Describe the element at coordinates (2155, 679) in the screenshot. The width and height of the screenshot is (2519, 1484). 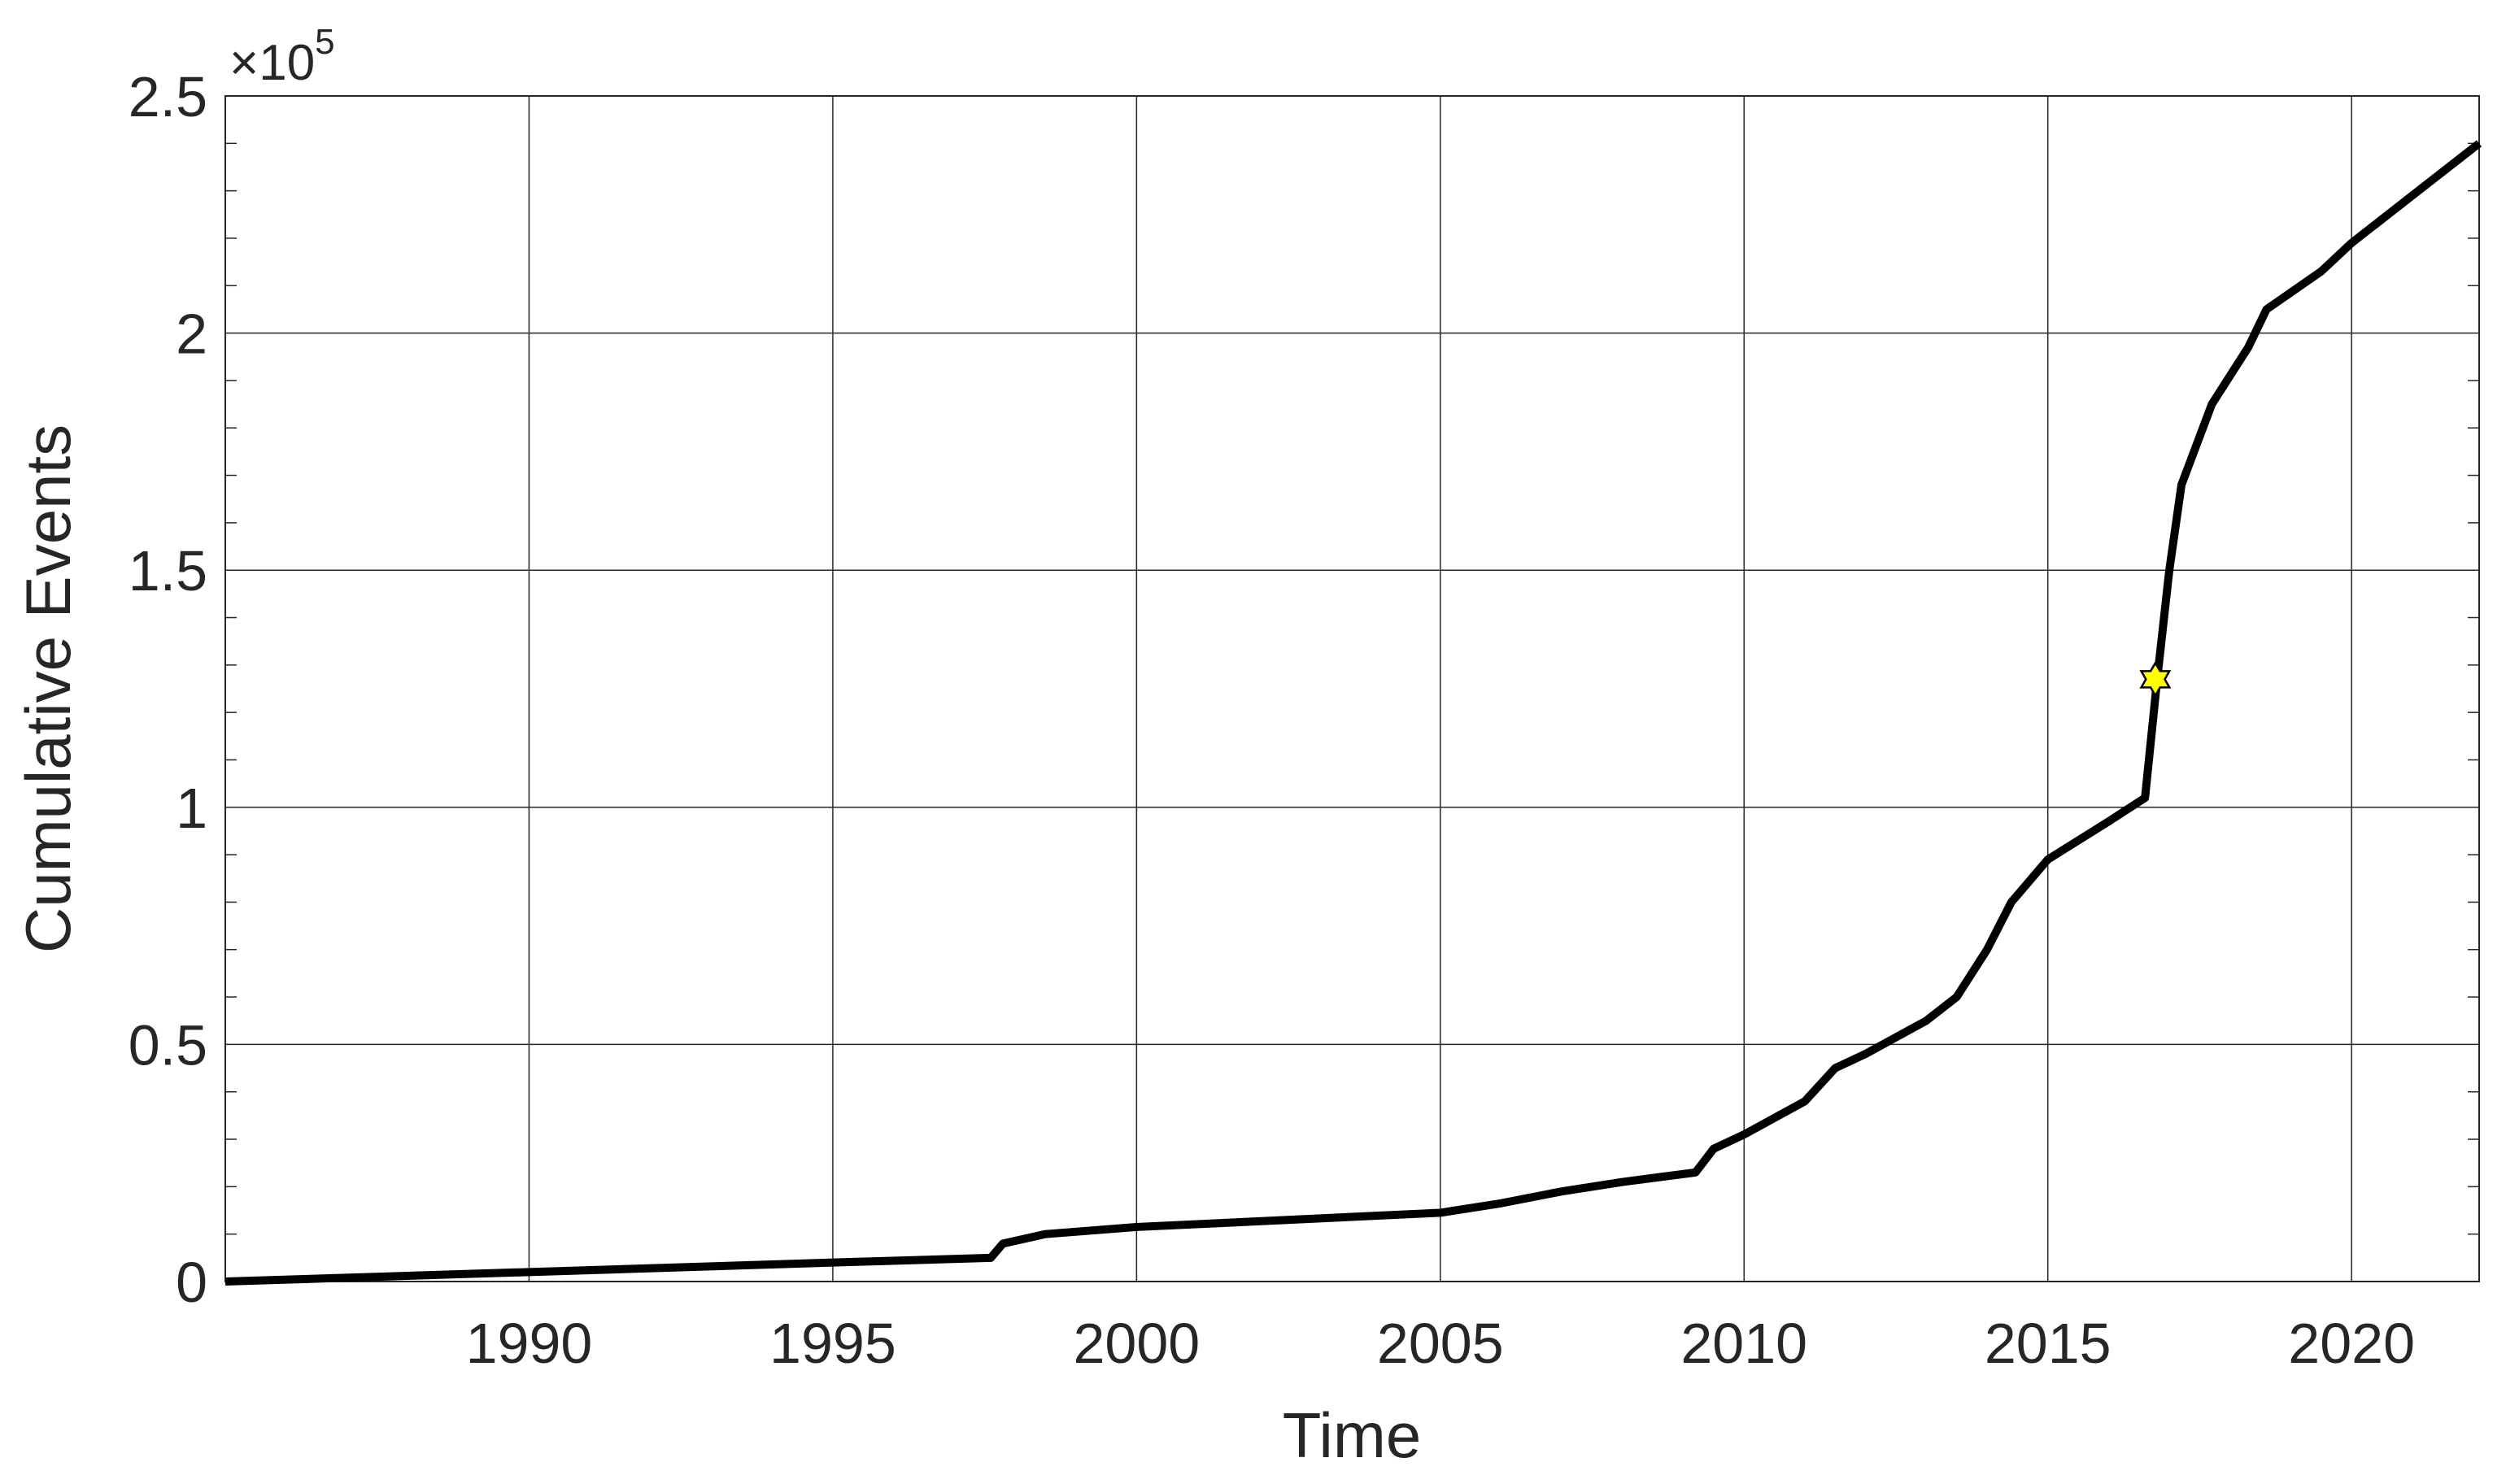
I see `event-marker` at that location.